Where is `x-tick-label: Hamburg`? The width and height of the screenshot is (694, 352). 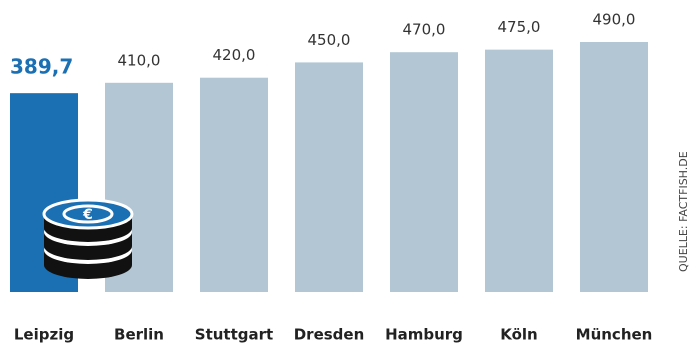
x-tick-label: Hamburg is located at coordinates (424, 335).